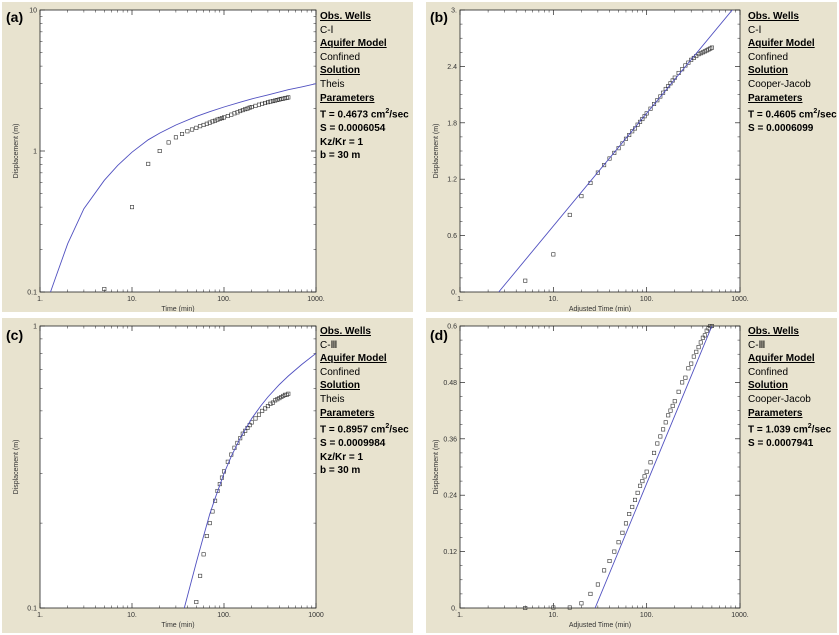 This screenshot has width=839, height=635. What do you see at coordinates (32, 293) in the screenshot?
I see `y-tick-label: 0.1` at bounding box center [32, 293].